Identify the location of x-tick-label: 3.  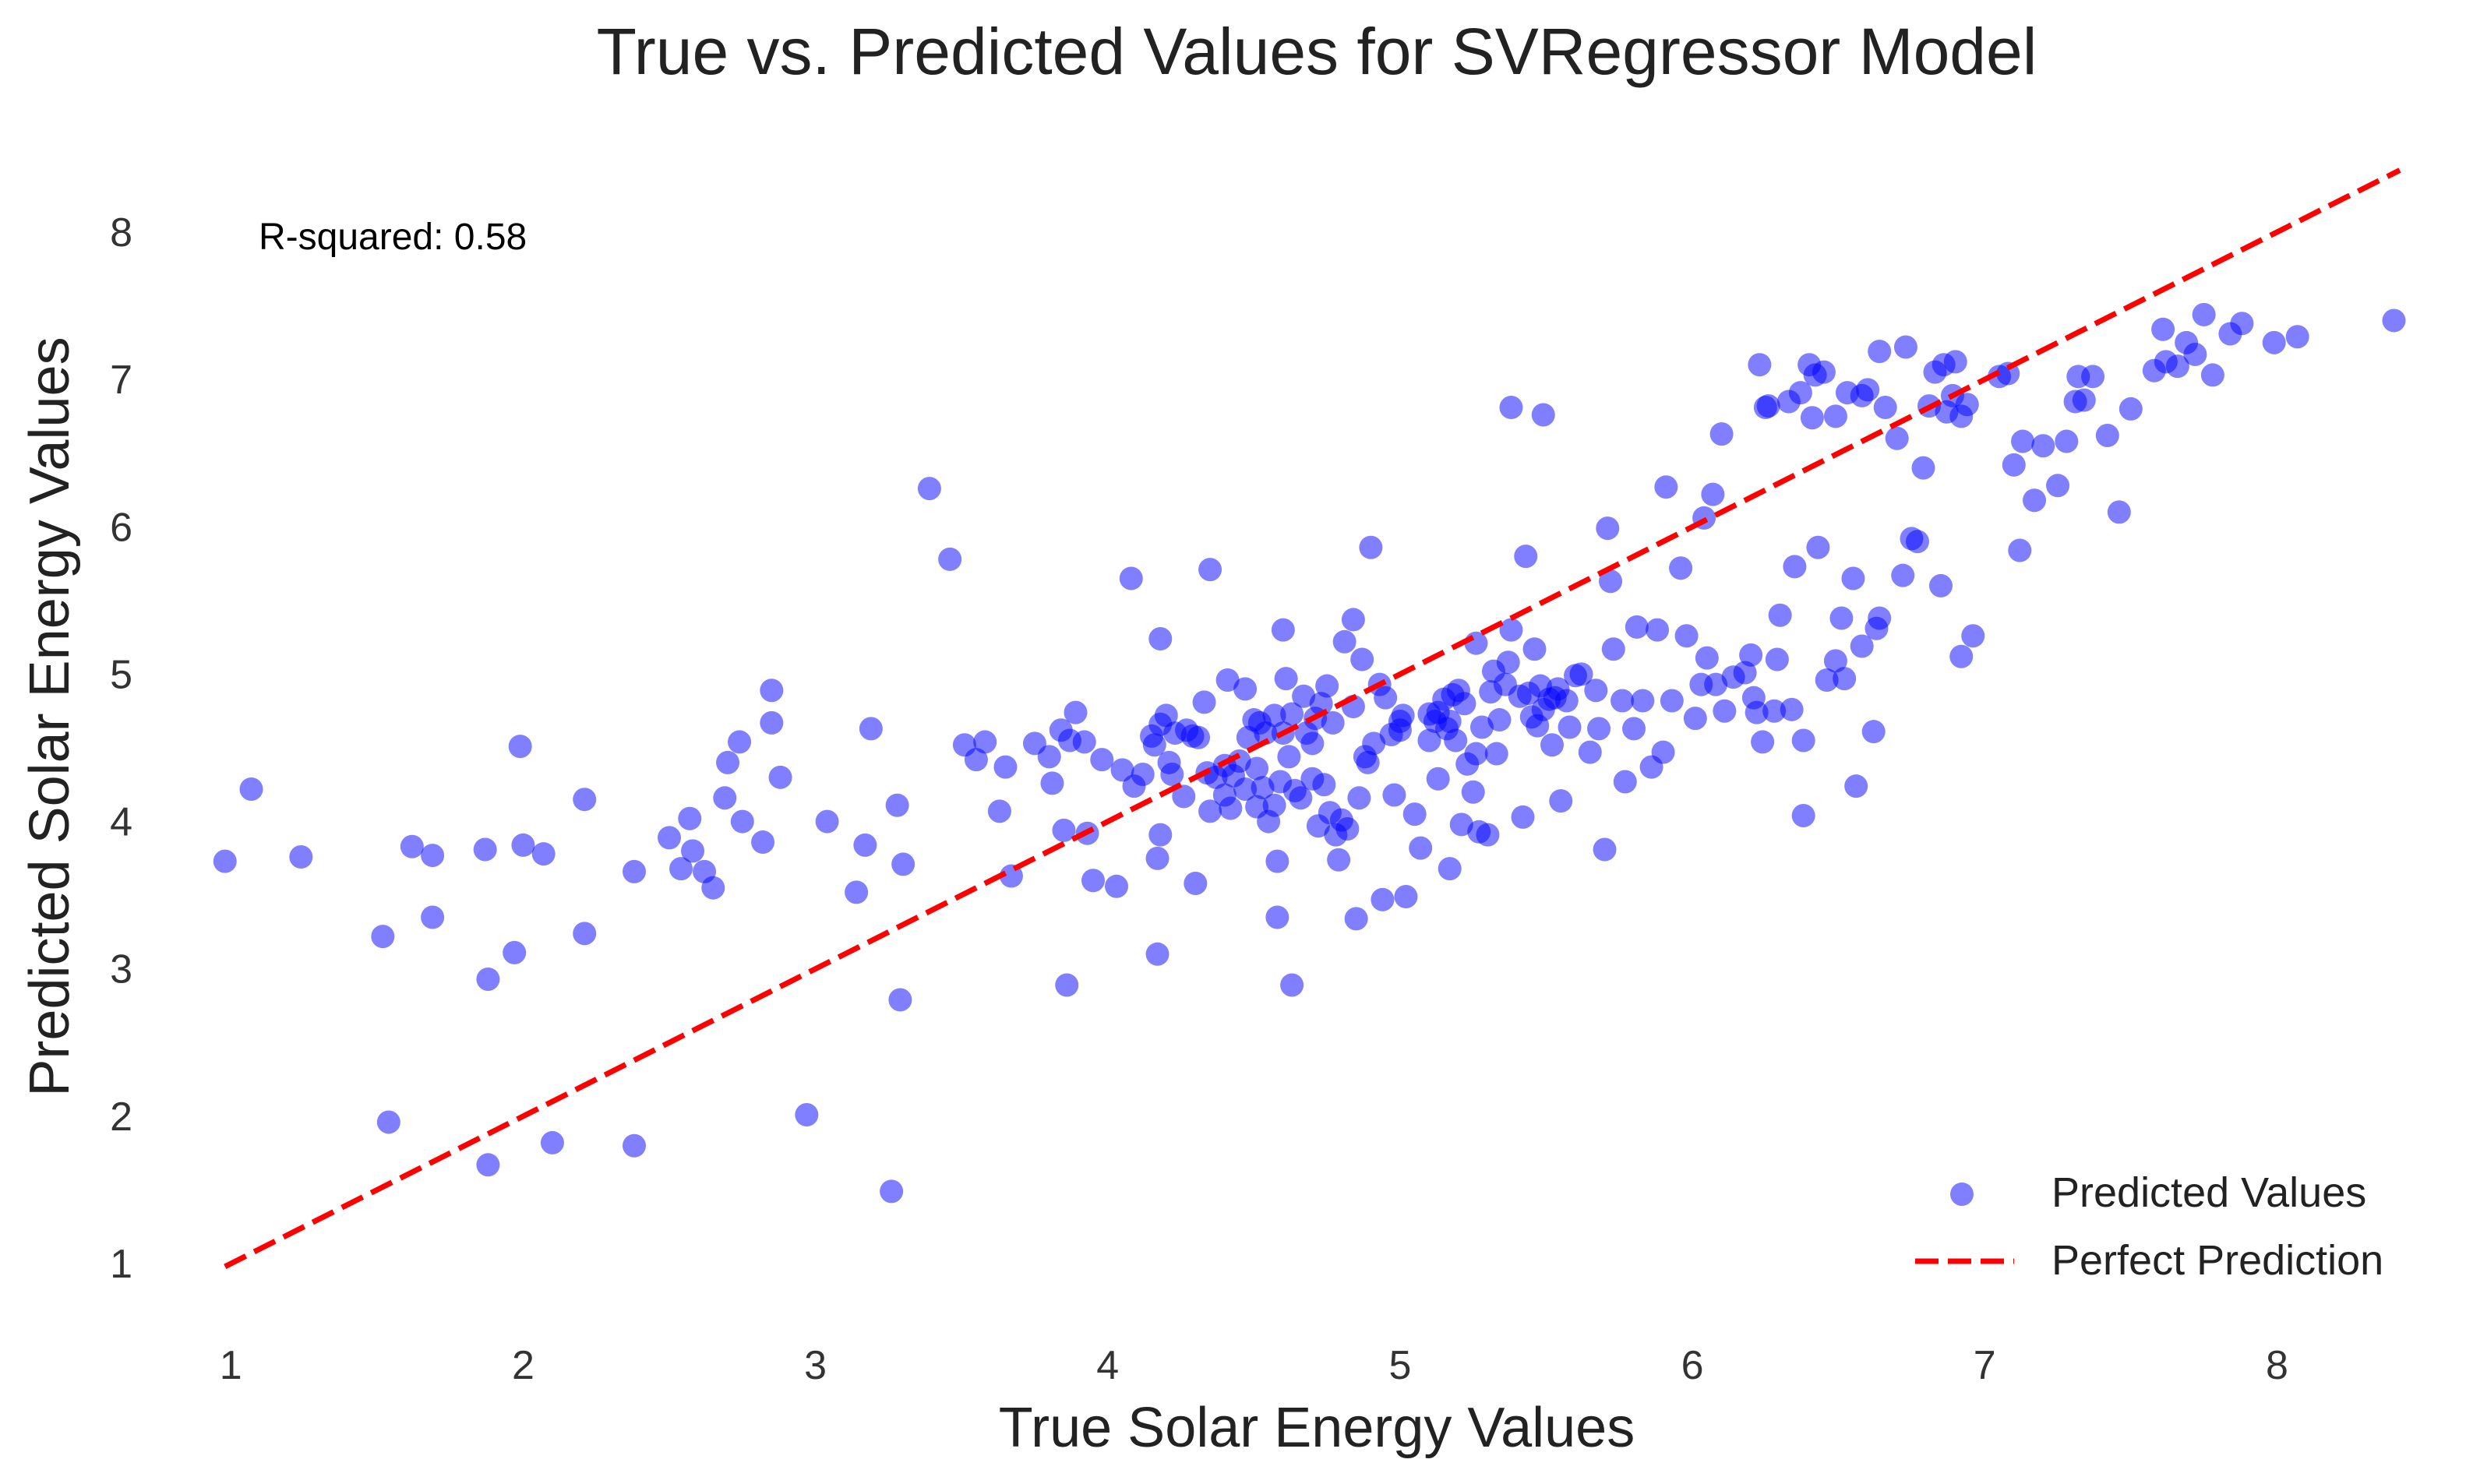
(815, 1365).